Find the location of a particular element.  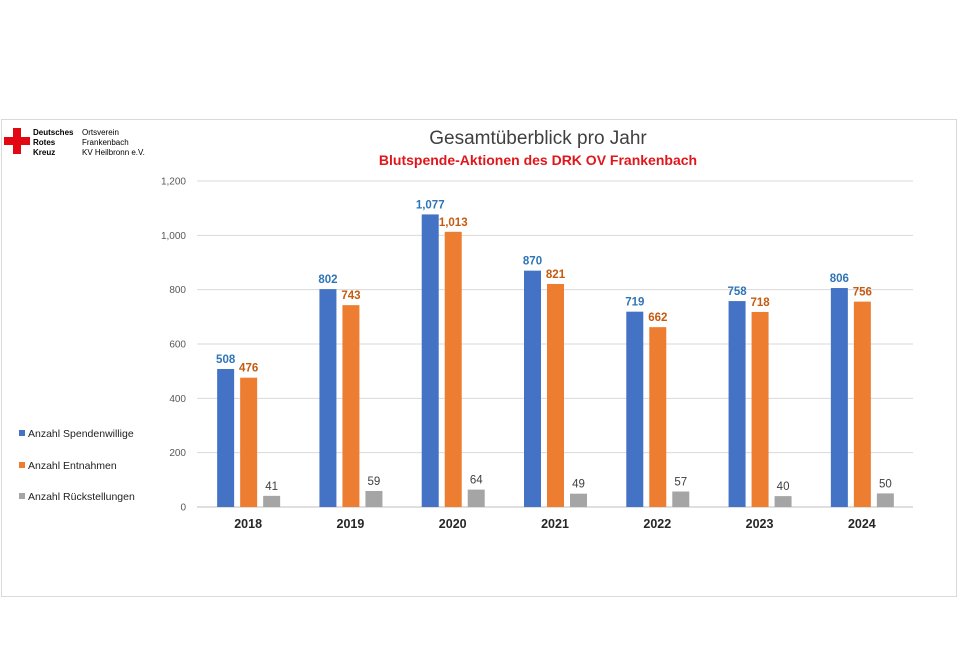

data-label: 1,013 is located at coordinates (453, 223).